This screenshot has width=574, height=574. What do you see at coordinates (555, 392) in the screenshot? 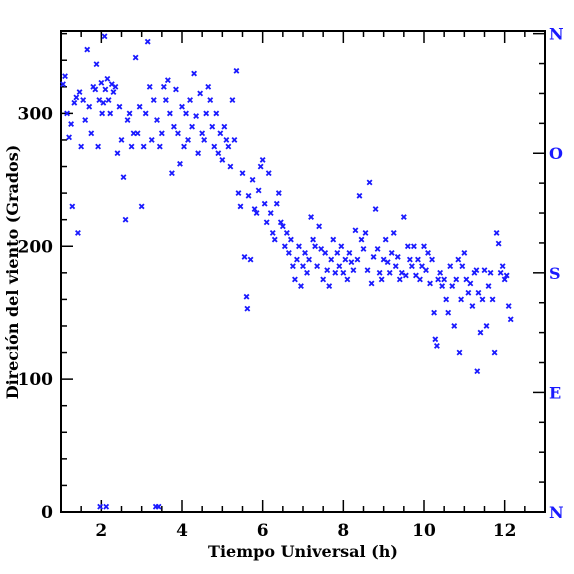
I see `compass-label: E` at bounding box center [555, 392].